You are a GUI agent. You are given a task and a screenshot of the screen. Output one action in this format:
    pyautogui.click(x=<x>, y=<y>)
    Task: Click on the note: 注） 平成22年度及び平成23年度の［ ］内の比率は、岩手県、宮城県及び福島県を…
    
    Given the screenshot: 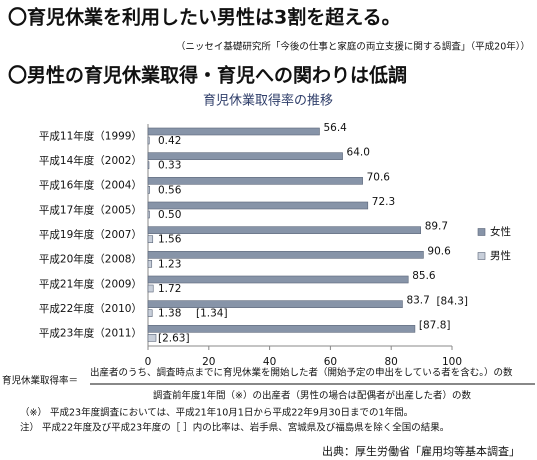 What is the action you would take?
    pyautogui.click(x=234, y=428)
    